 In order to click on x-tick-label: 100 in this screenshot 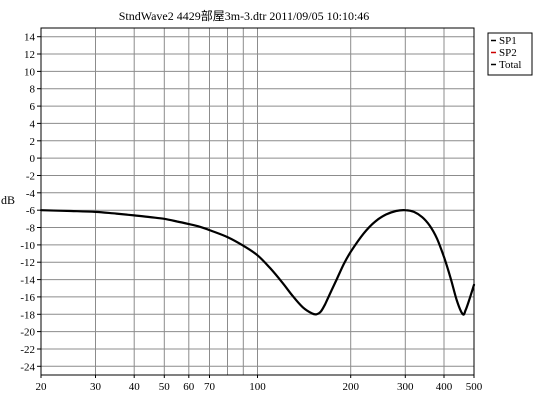, I will do `click(257, 387)`.